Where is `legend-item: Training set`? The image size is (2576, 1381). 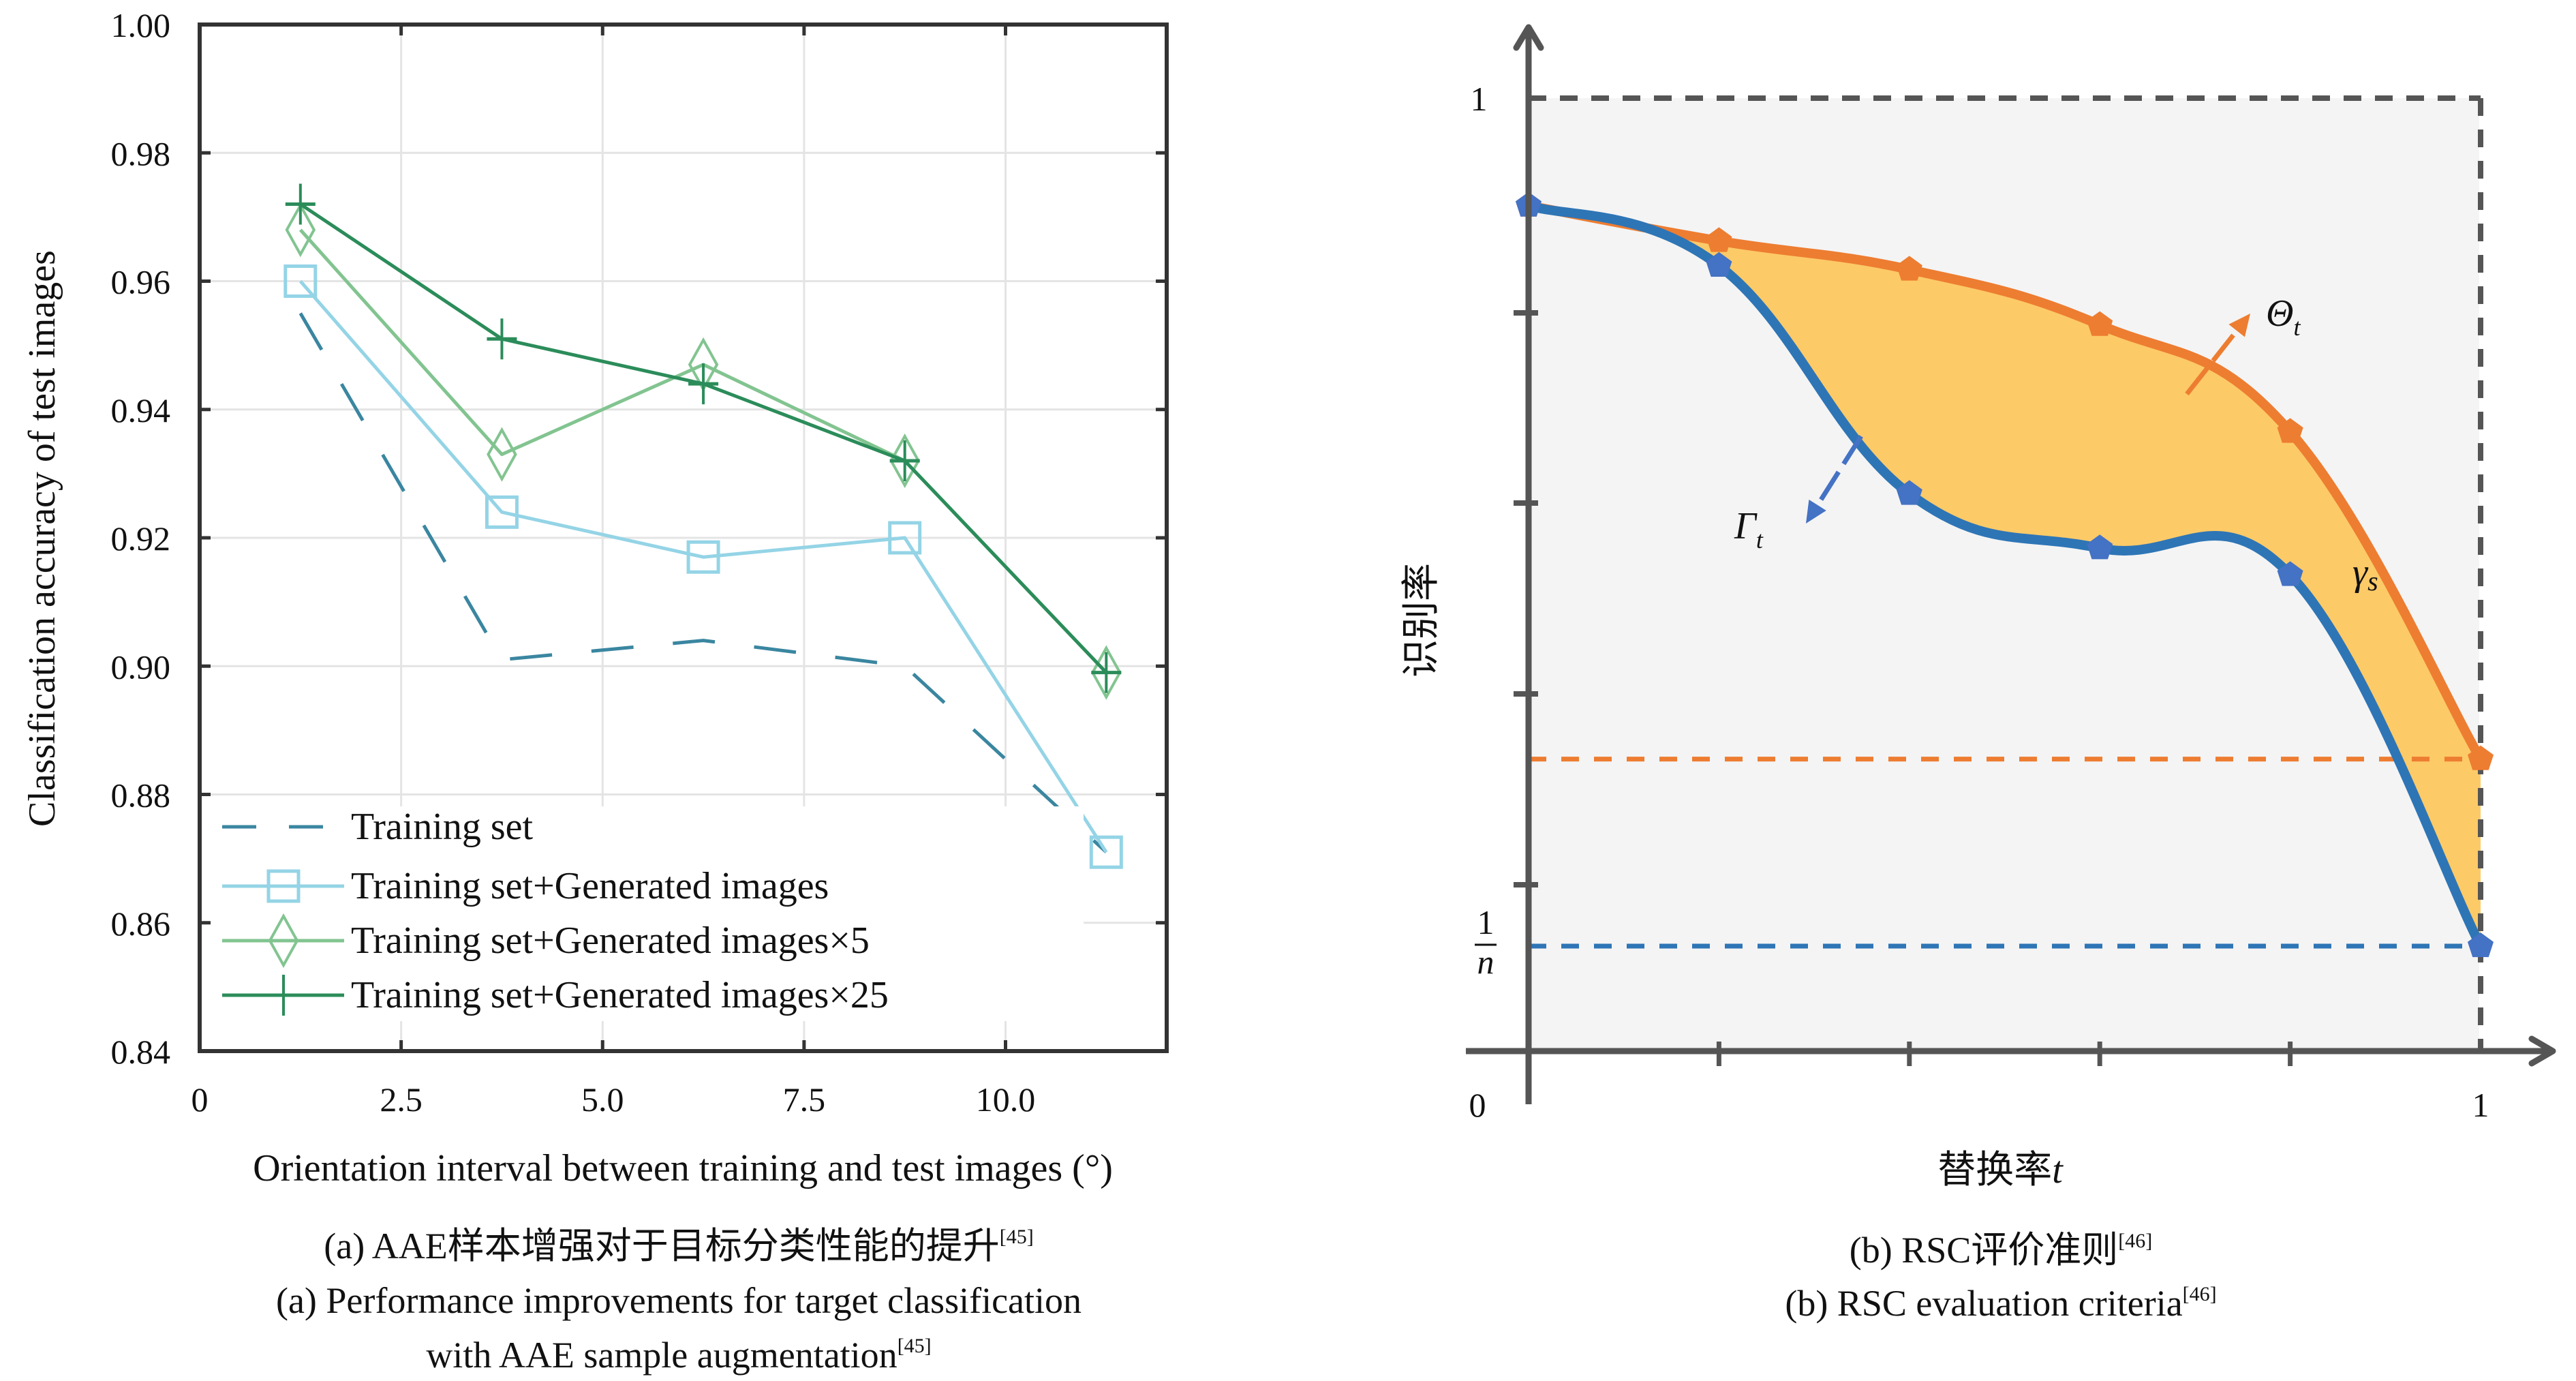 legend-item: Training set is located at coordinates (378, 827).